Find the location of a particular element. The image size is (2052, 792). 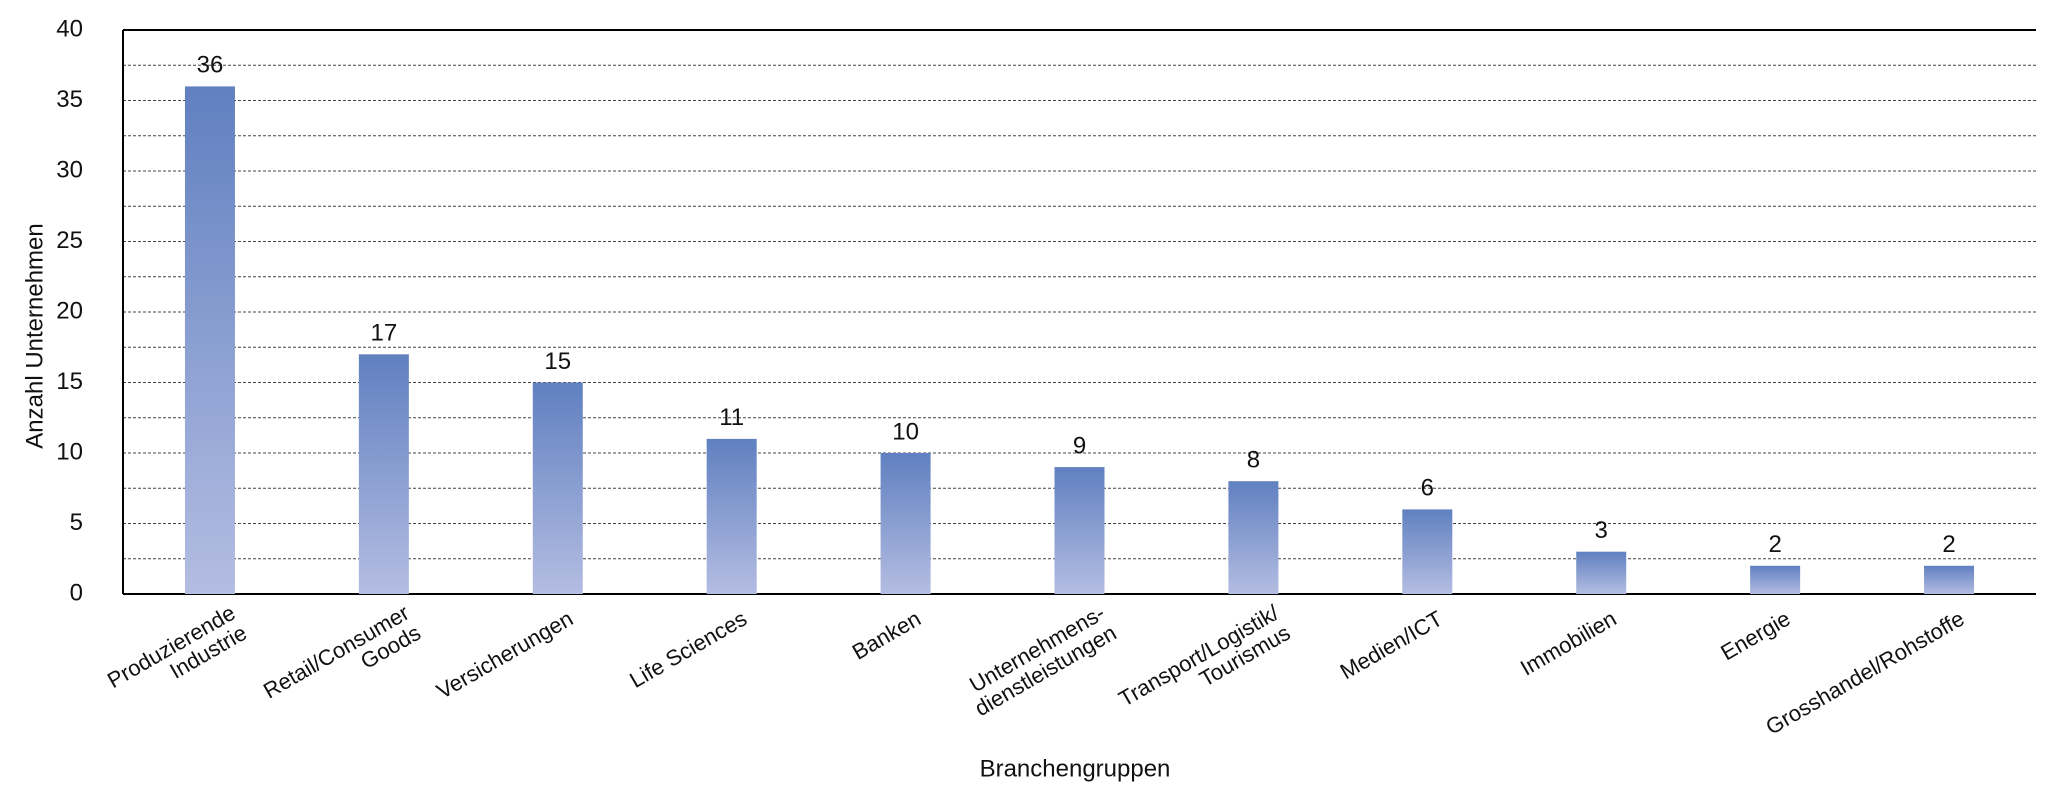

x-tick-label: Life Sciences is located at coordinates (688, 649).